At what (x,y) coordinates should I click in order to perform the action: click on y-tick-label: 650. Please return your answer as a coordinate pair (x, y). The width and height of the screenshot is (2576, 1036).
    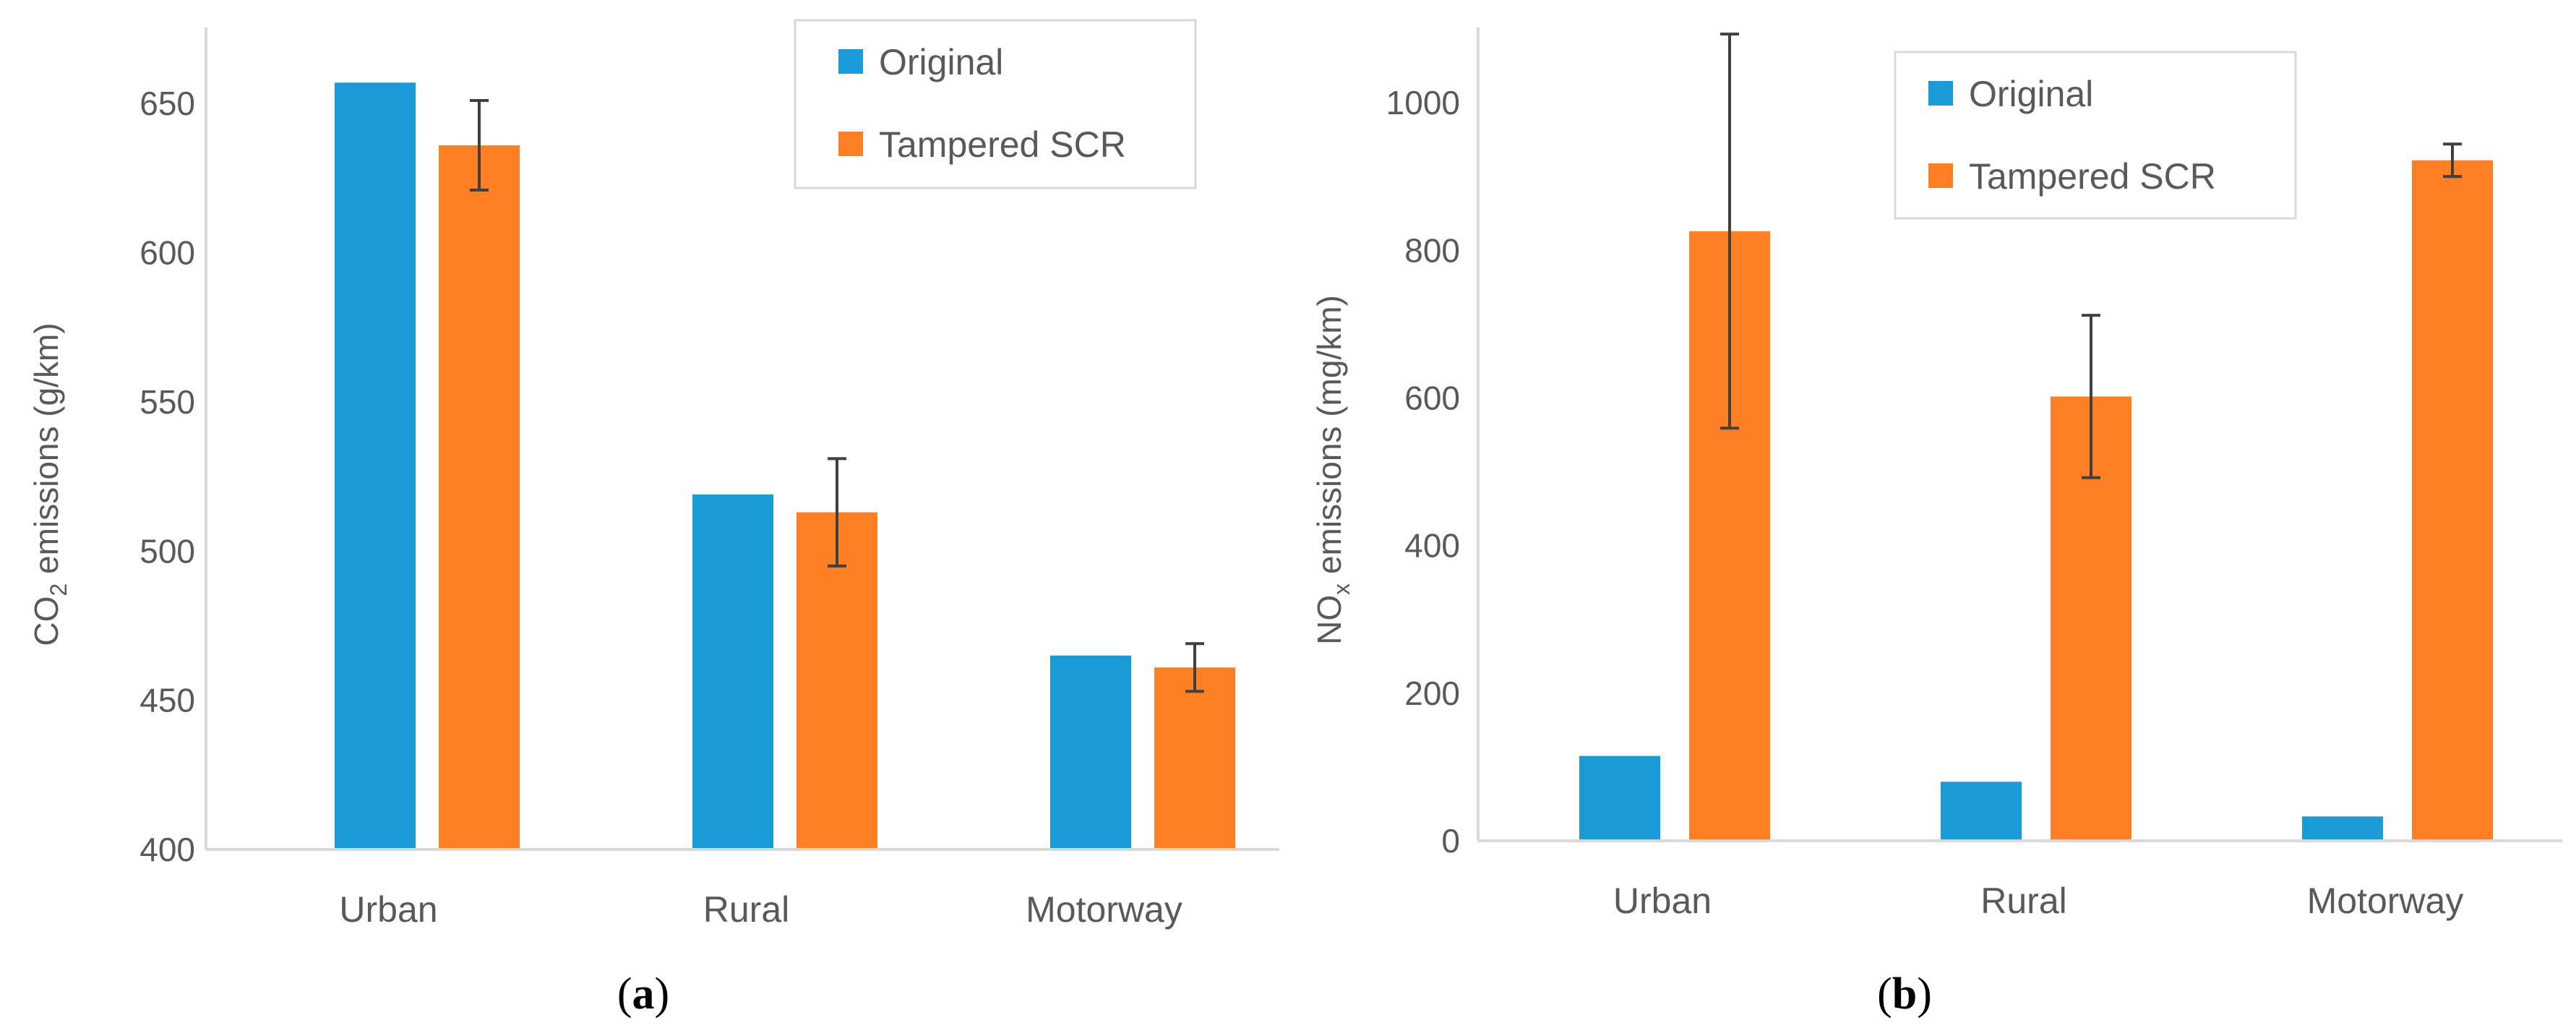
    Looking at the image, I should click on (167, 104).